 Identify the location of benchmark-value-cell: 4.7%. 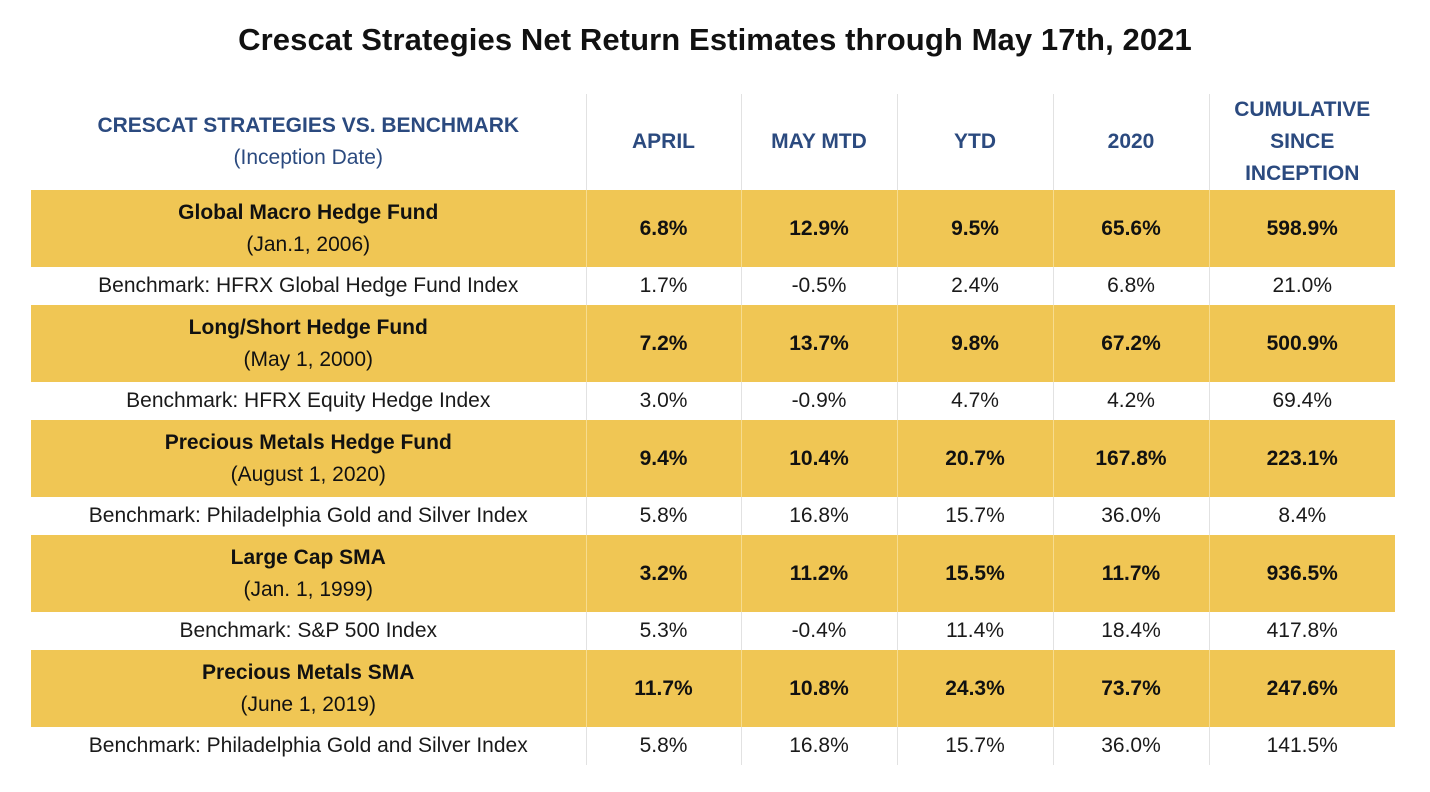
(974, 401).